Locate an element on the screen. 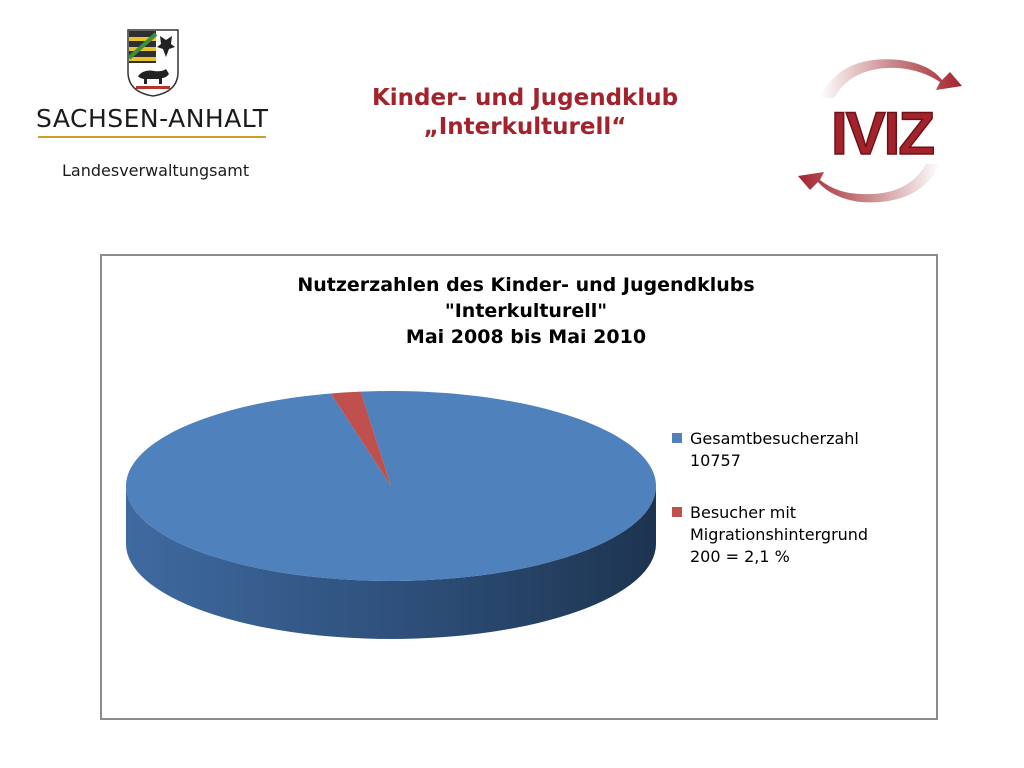 This screenshot has height=768, width=1024. legend-label-total: Gesamtbesucherzahl 10757 is located at coordinates (774, 449).